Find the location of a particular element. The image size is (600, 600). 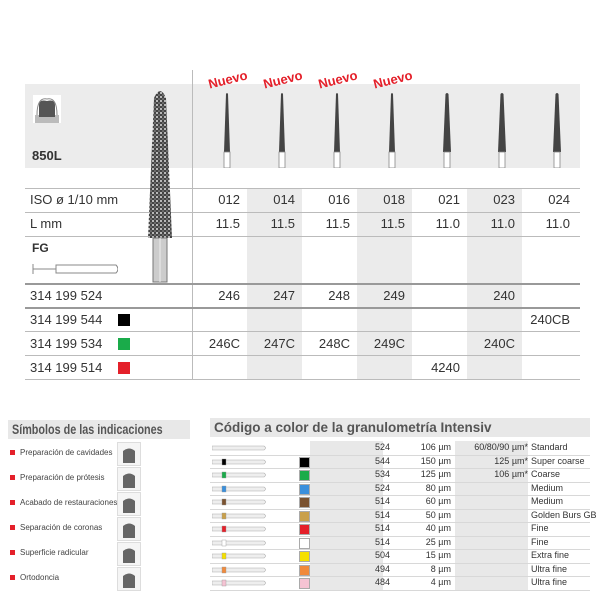

indication-item: Separación de coronas is located at coordinates (56, 528).